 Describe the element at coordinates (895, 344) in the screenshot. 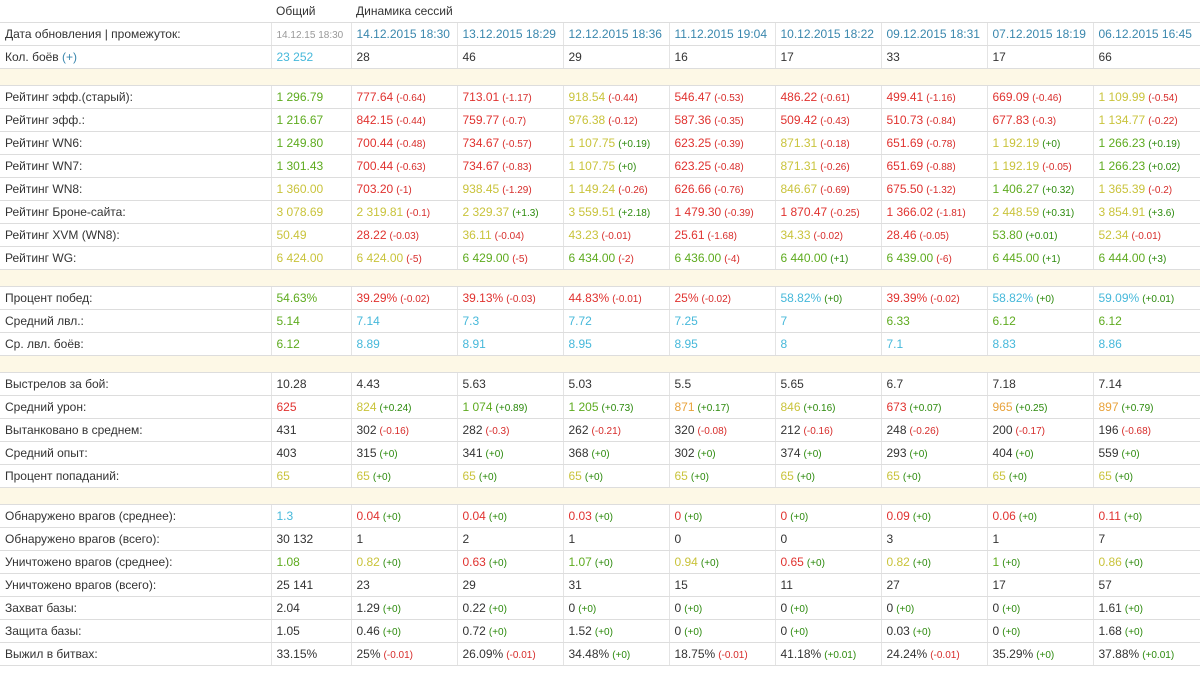

I see `session-value: 7.1` at that location.